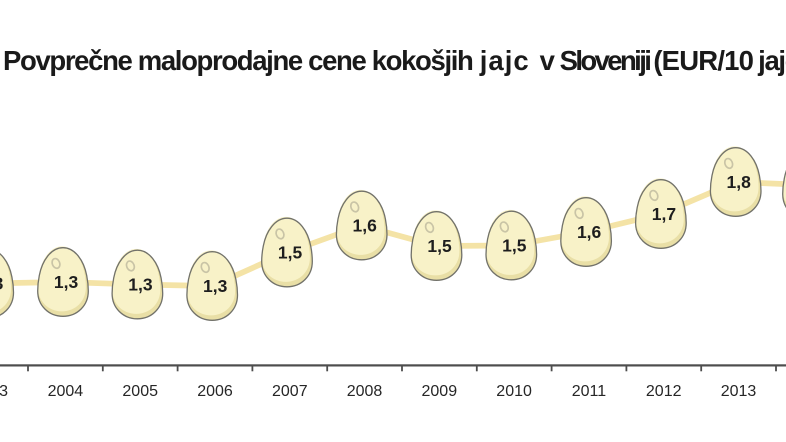  Describe the element at coordinates (66, 391) in the screenshot. I see `svg-text: 2004` at that location.